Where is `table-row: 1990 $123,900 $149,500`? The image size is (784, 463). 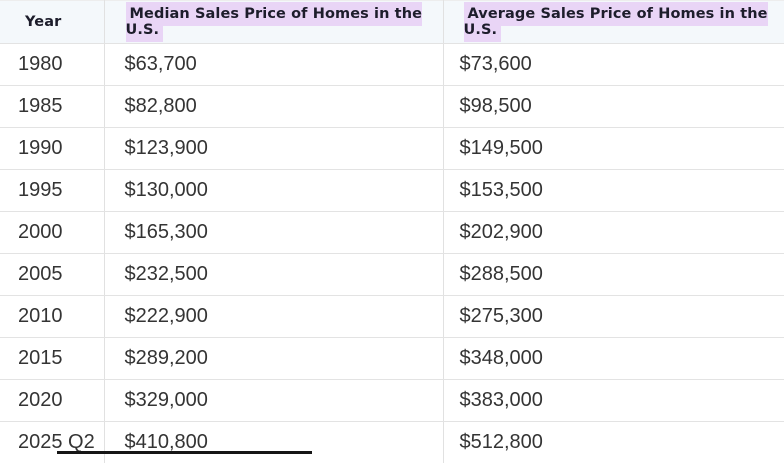 table-row: 1990 $123,900 $149,500 is located at coordinates (392, 149).